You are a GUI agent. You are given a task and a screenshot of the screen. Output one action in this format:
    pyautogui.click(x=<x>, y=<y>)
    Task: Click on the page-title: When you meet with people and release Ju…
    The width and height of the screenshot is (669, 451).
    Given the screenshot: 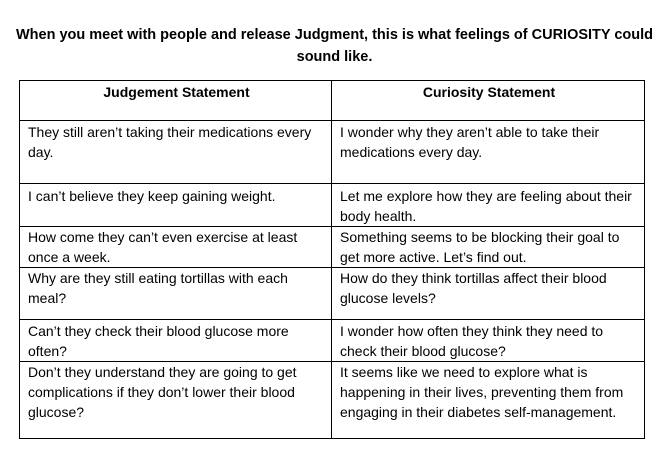 What is the action you would take?
    pyautogui.click(x=334, y=46)
    